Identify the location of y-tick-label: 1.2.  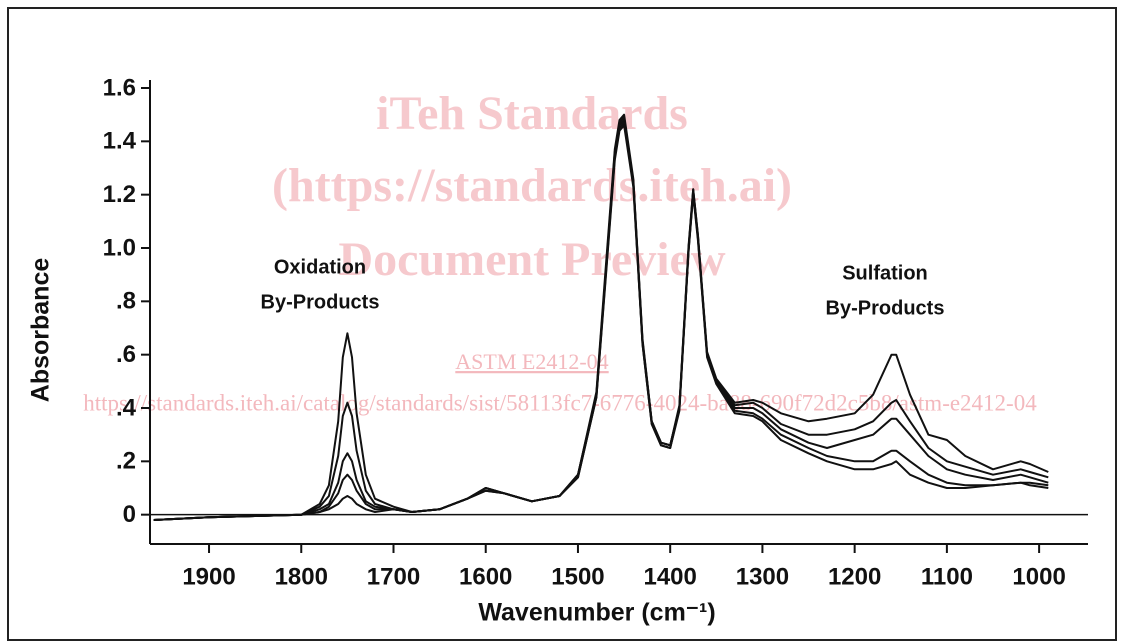
(119, 194).